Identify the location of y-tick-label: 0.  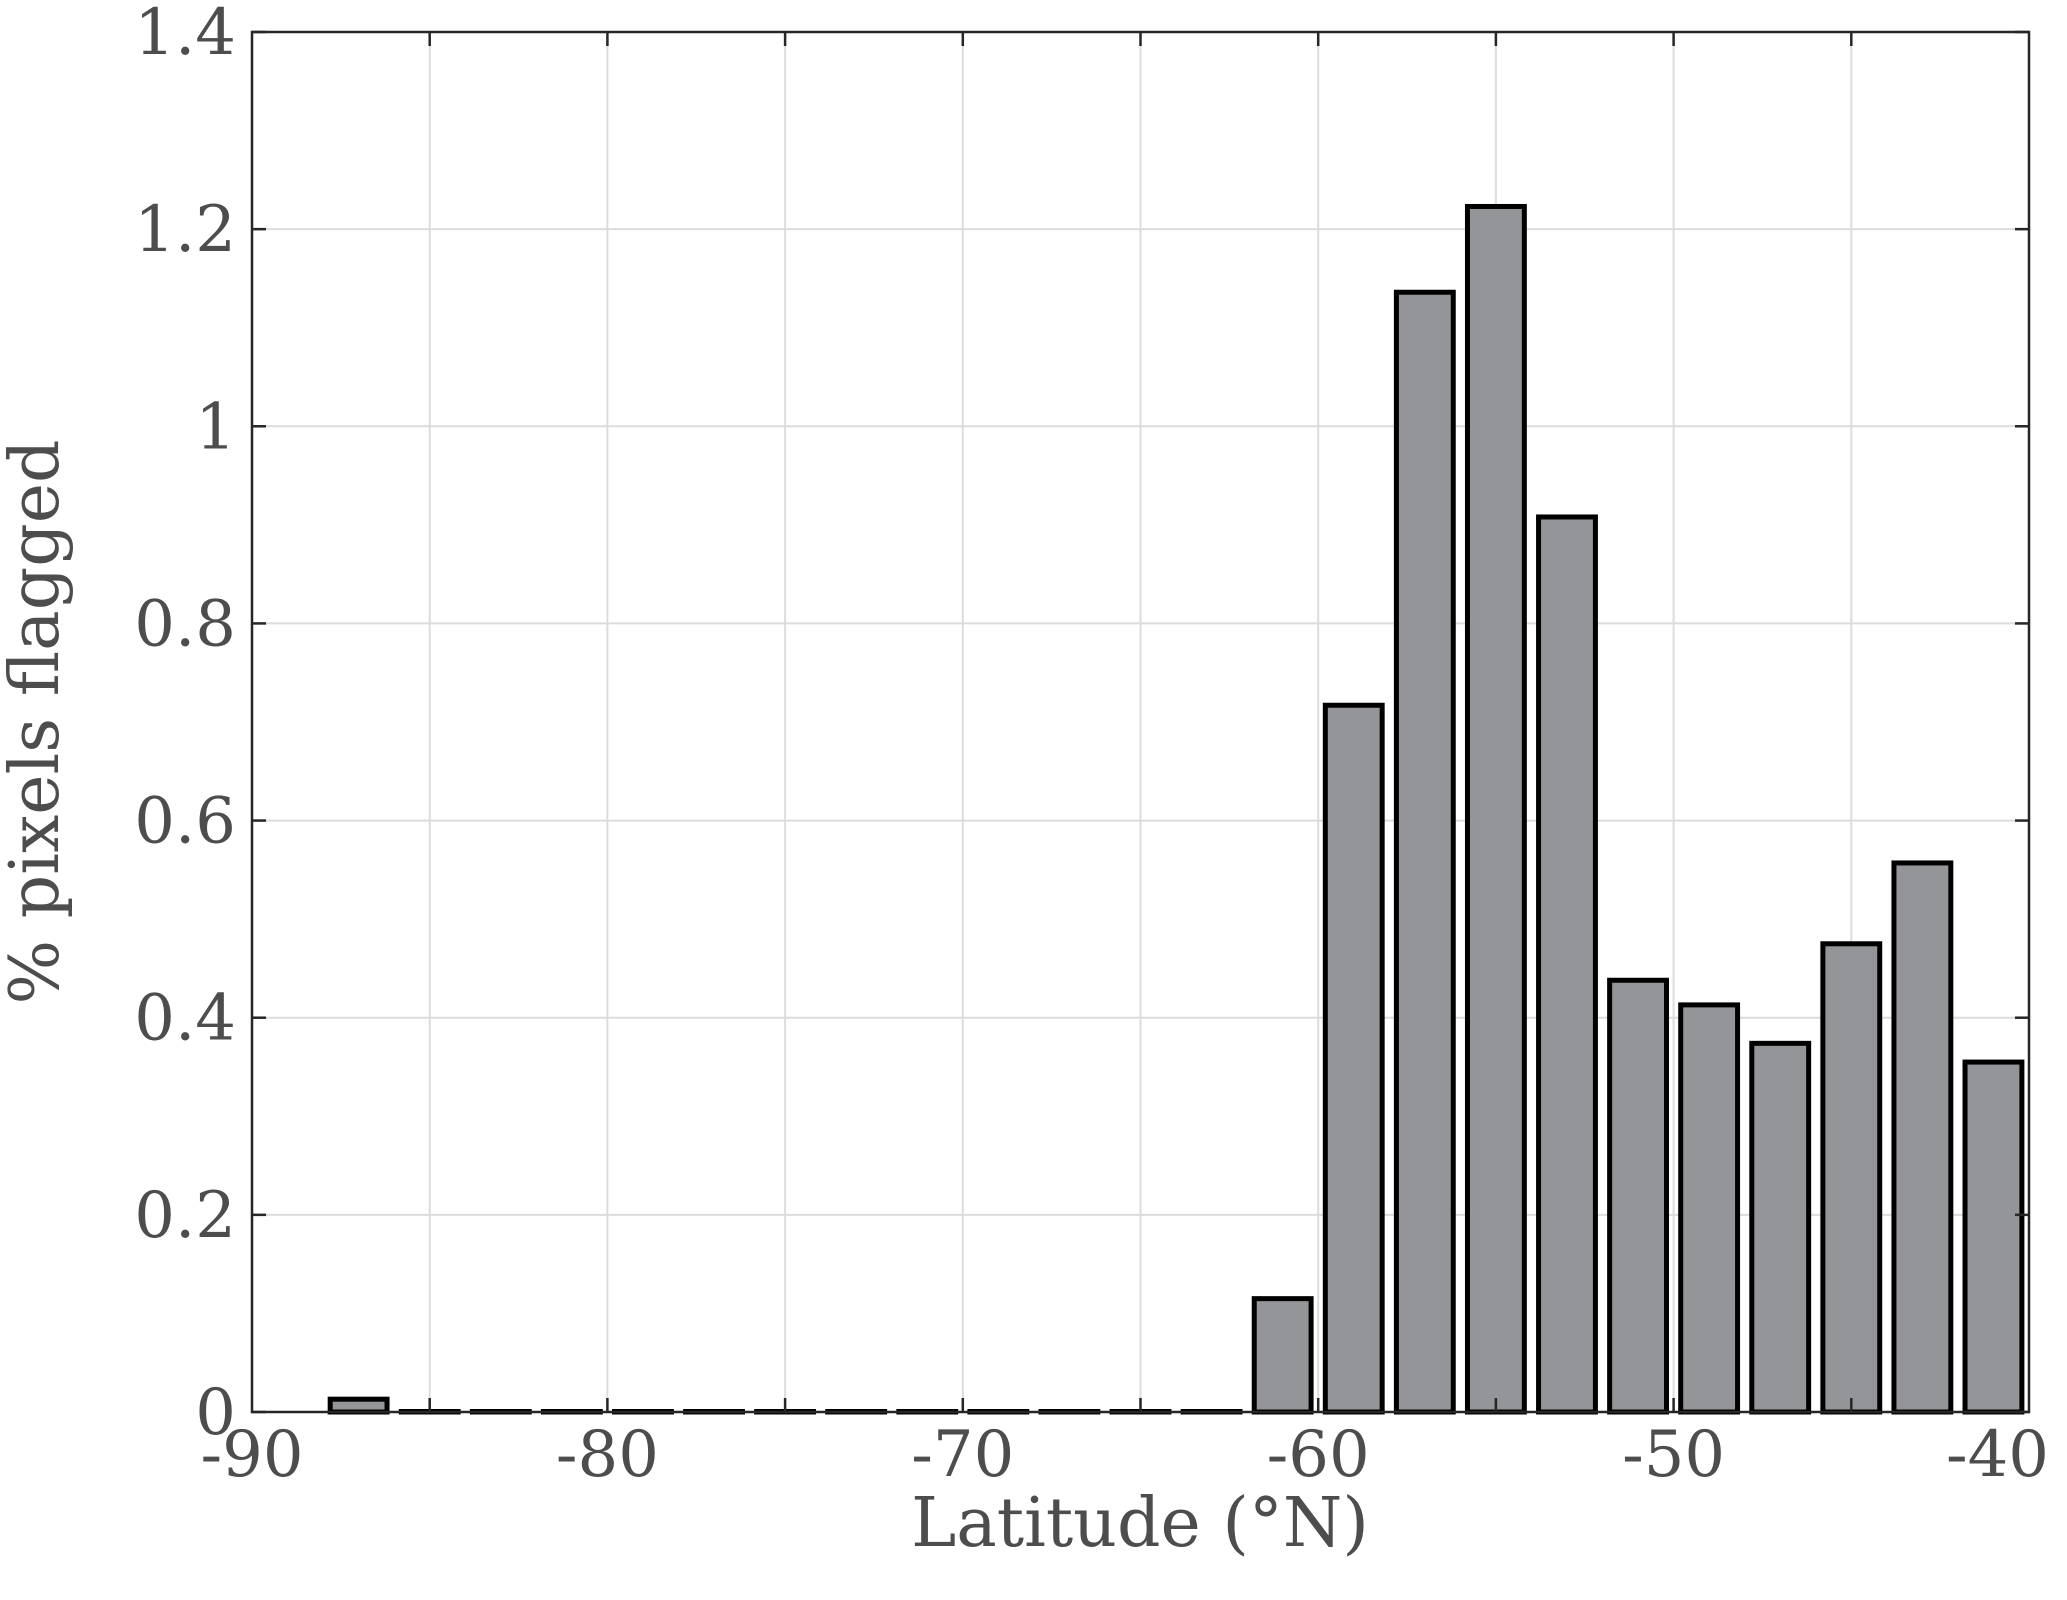
(215, 1413).